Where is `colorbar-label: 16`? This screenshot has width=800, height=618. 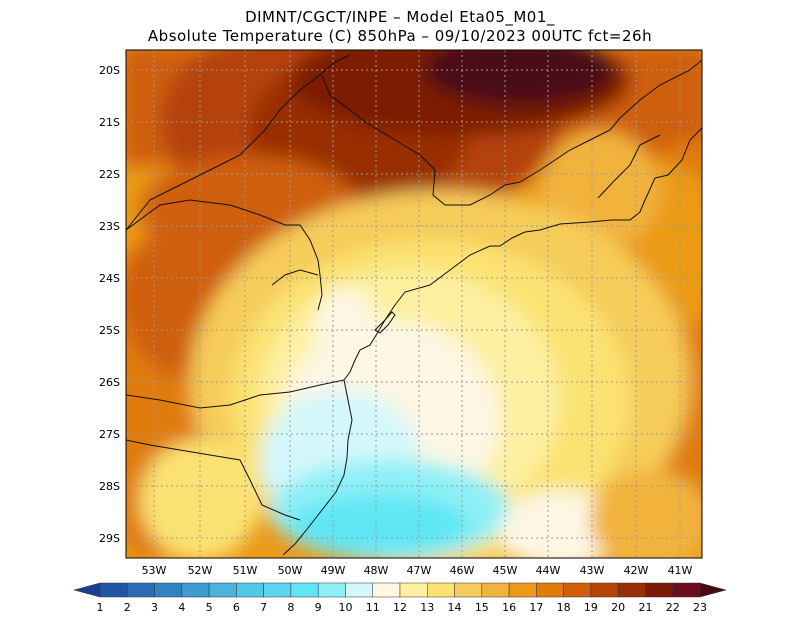
colorbar-label: 16 is located at coordinates (509, 607).